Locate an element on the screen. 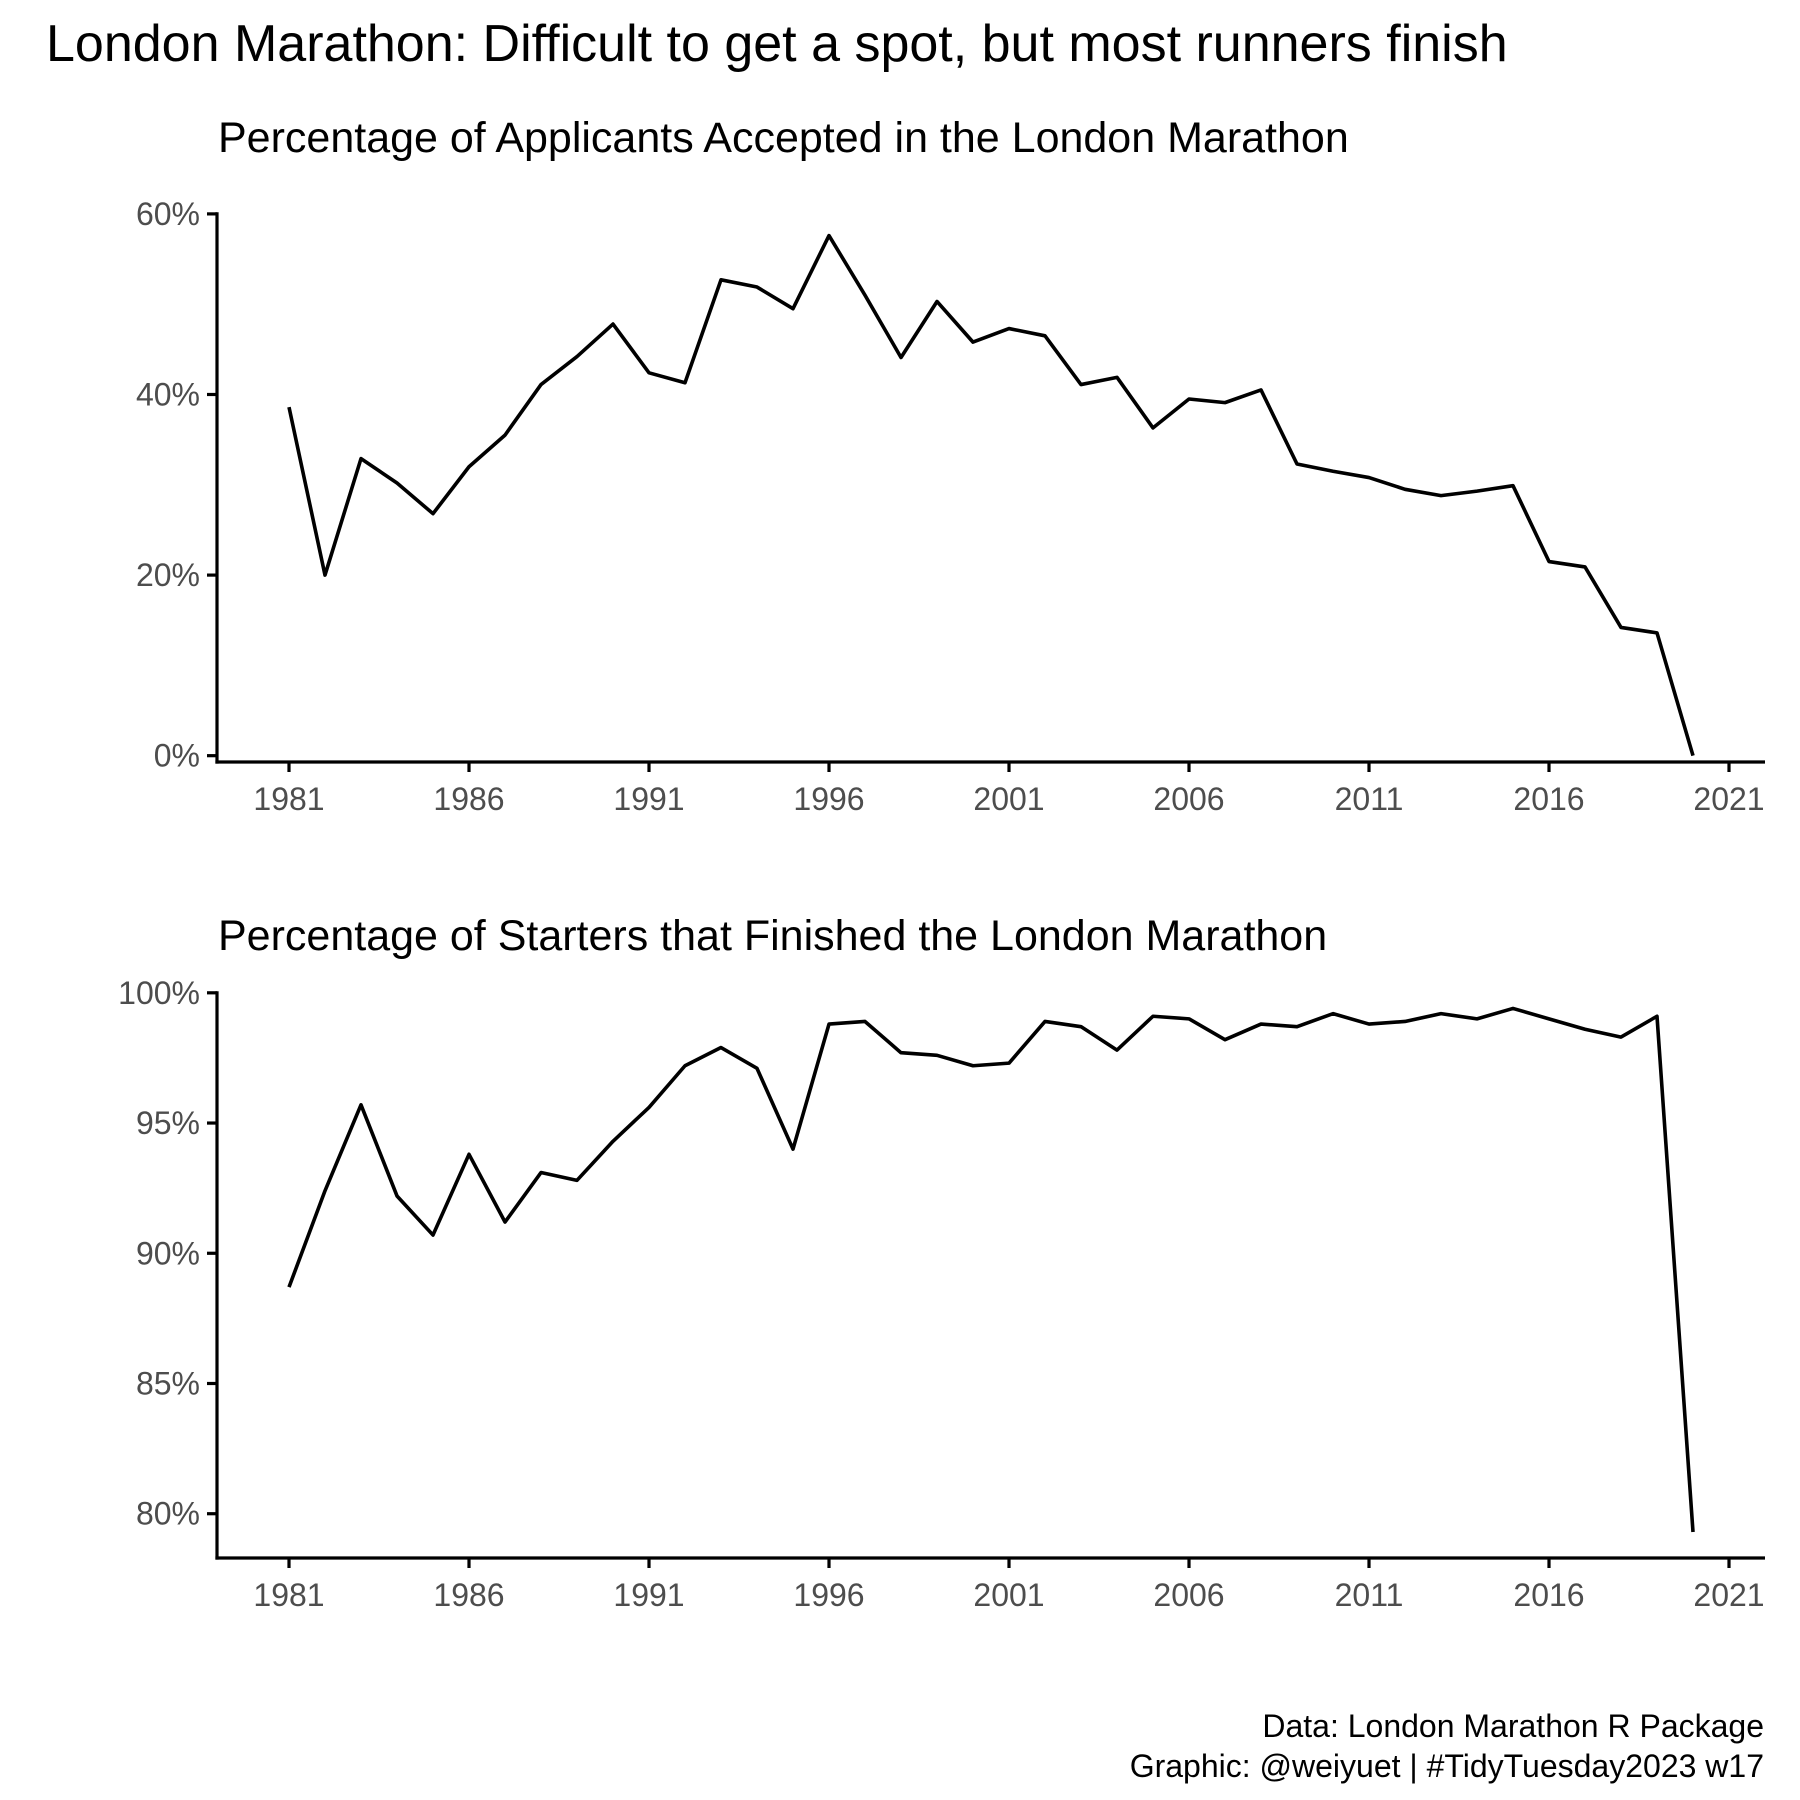 This screenshot has height=1800, width=1800. accepted-x-tick-label: 1981 is located at coordinates (288, 799).